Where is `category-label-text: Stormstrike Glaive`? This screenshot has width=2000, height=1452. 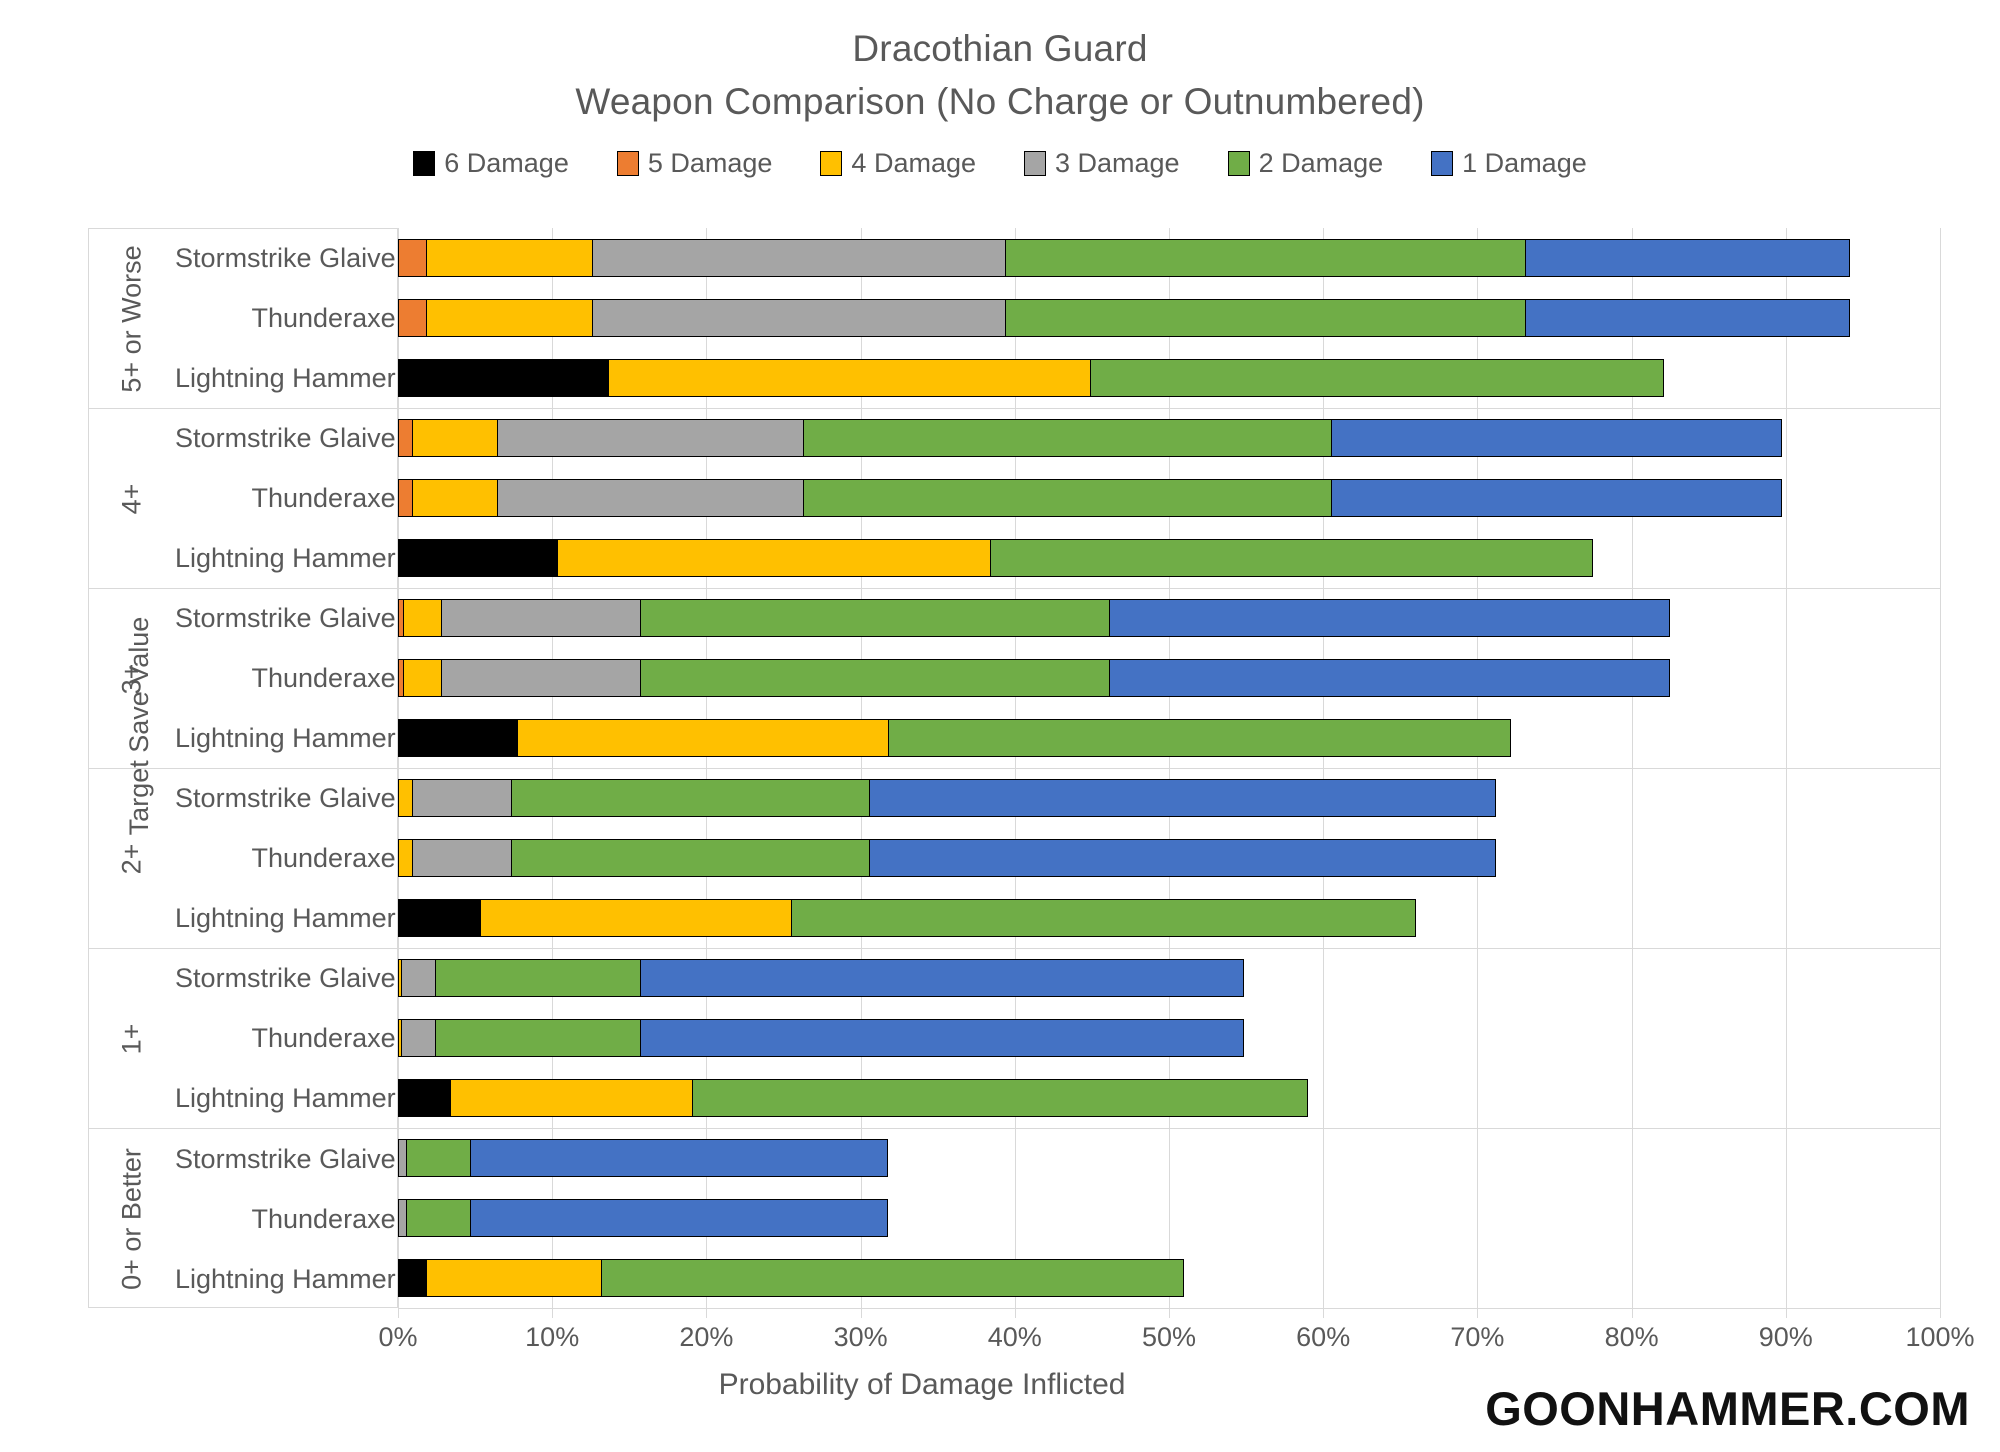 category-label-text: Stormstrike Glaive is located at coordinates (285, 438).